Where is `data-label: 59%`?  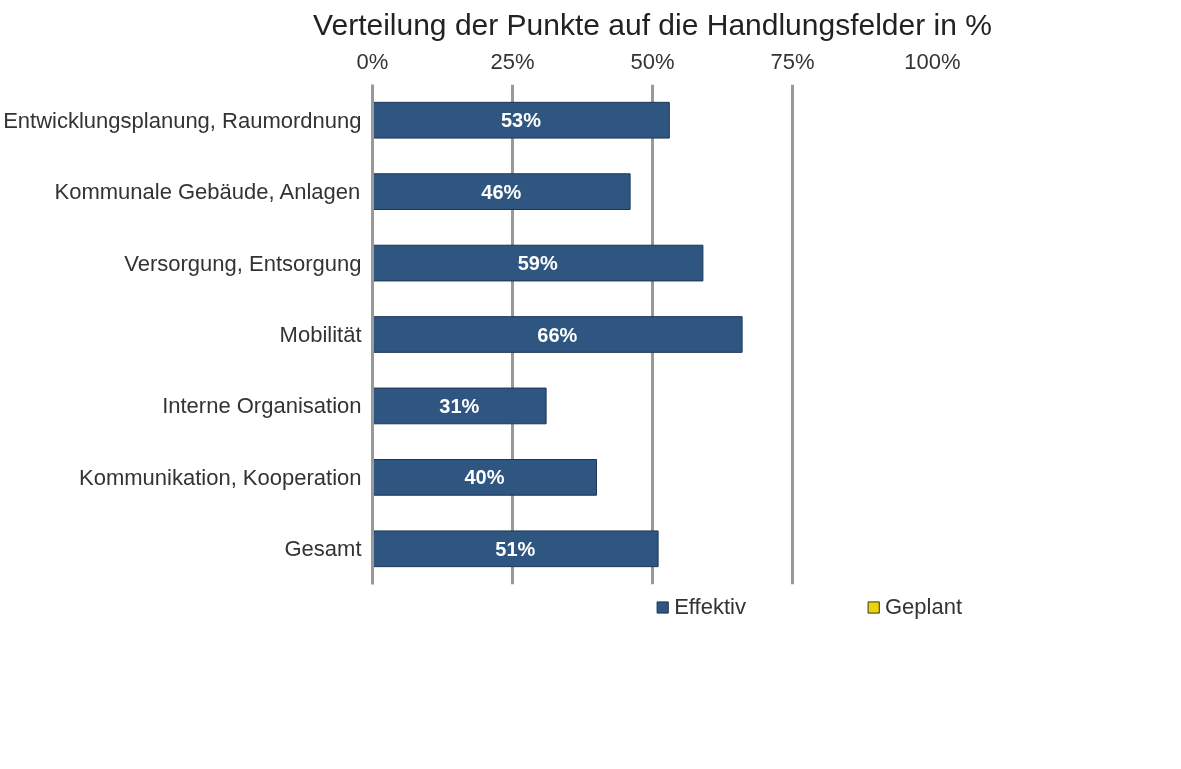
data-label: 59% is located at coordinates (537, 263).